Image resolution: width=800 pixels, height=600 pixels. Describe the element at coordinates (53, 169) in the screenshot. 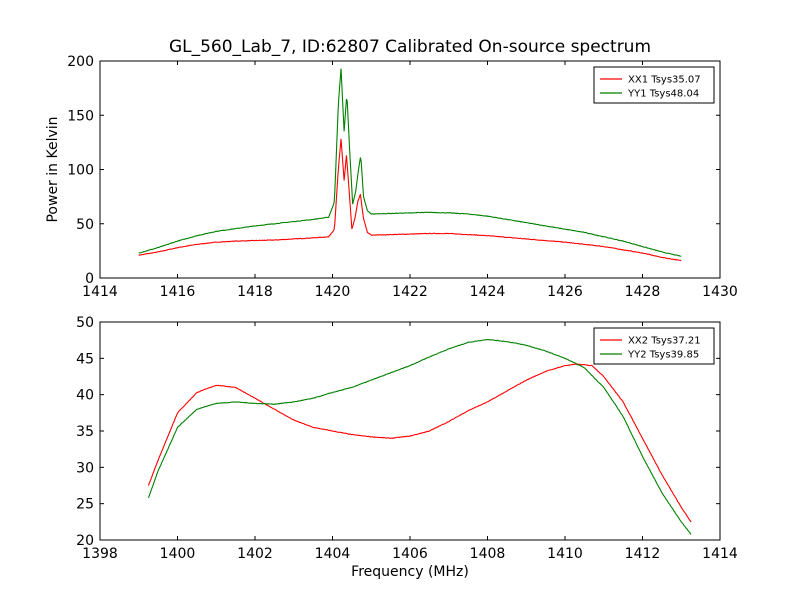

I see `y-axis-label-top: Power in Kelvin` at that location.